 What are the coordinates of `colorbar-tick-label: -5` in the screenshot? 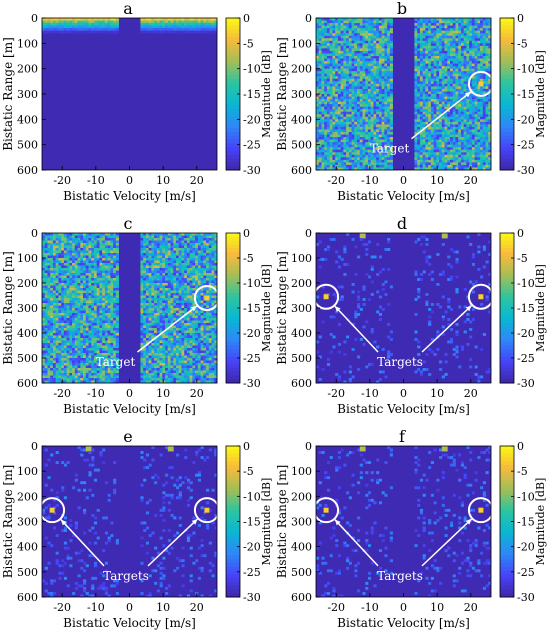 It's located at (248, 43).